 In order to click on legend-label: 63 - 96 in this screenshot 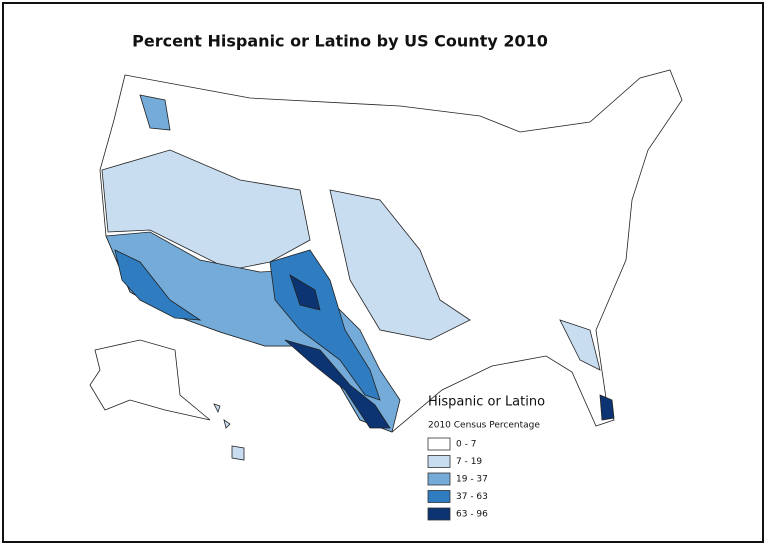, I will do `click(472, 515)`.